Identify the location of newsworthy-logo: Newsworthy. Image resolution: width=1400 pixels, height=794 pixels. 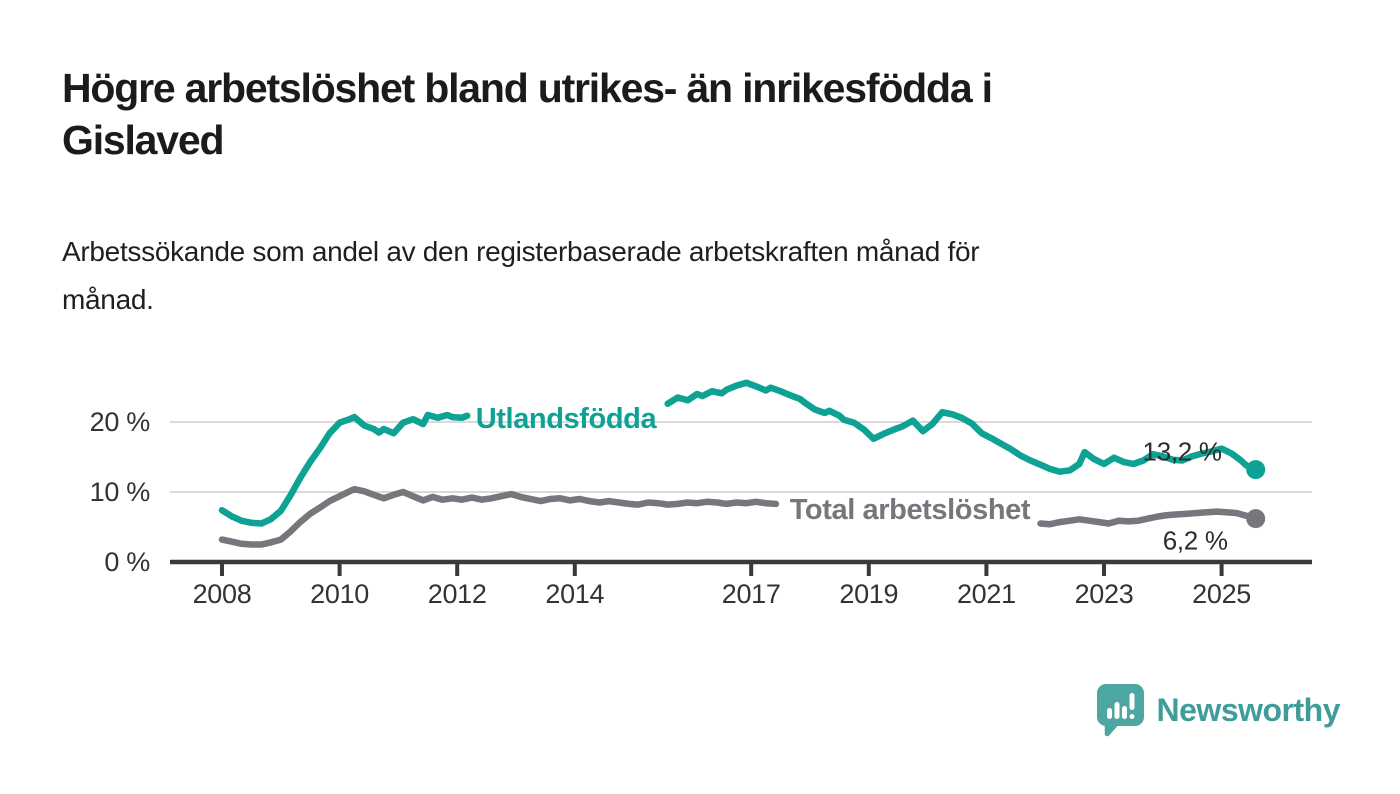
(1218, 710).